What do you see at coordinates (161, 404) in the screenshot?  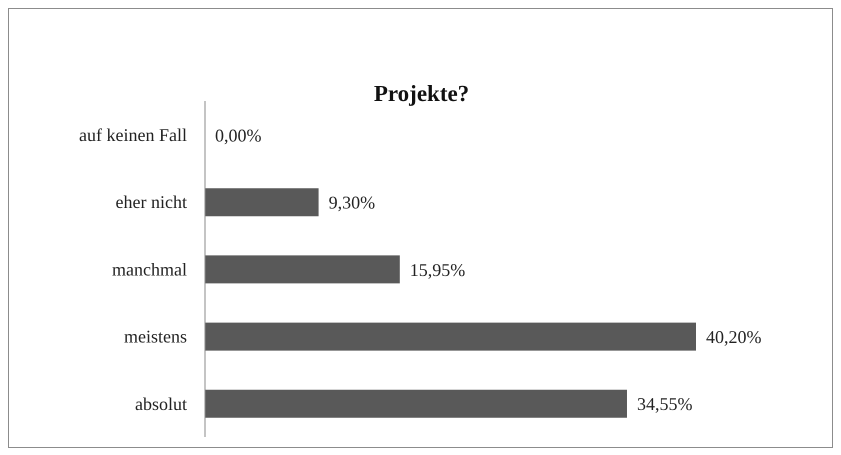 I see `y-tick-label: absolut` at bounding box center [161, 404].